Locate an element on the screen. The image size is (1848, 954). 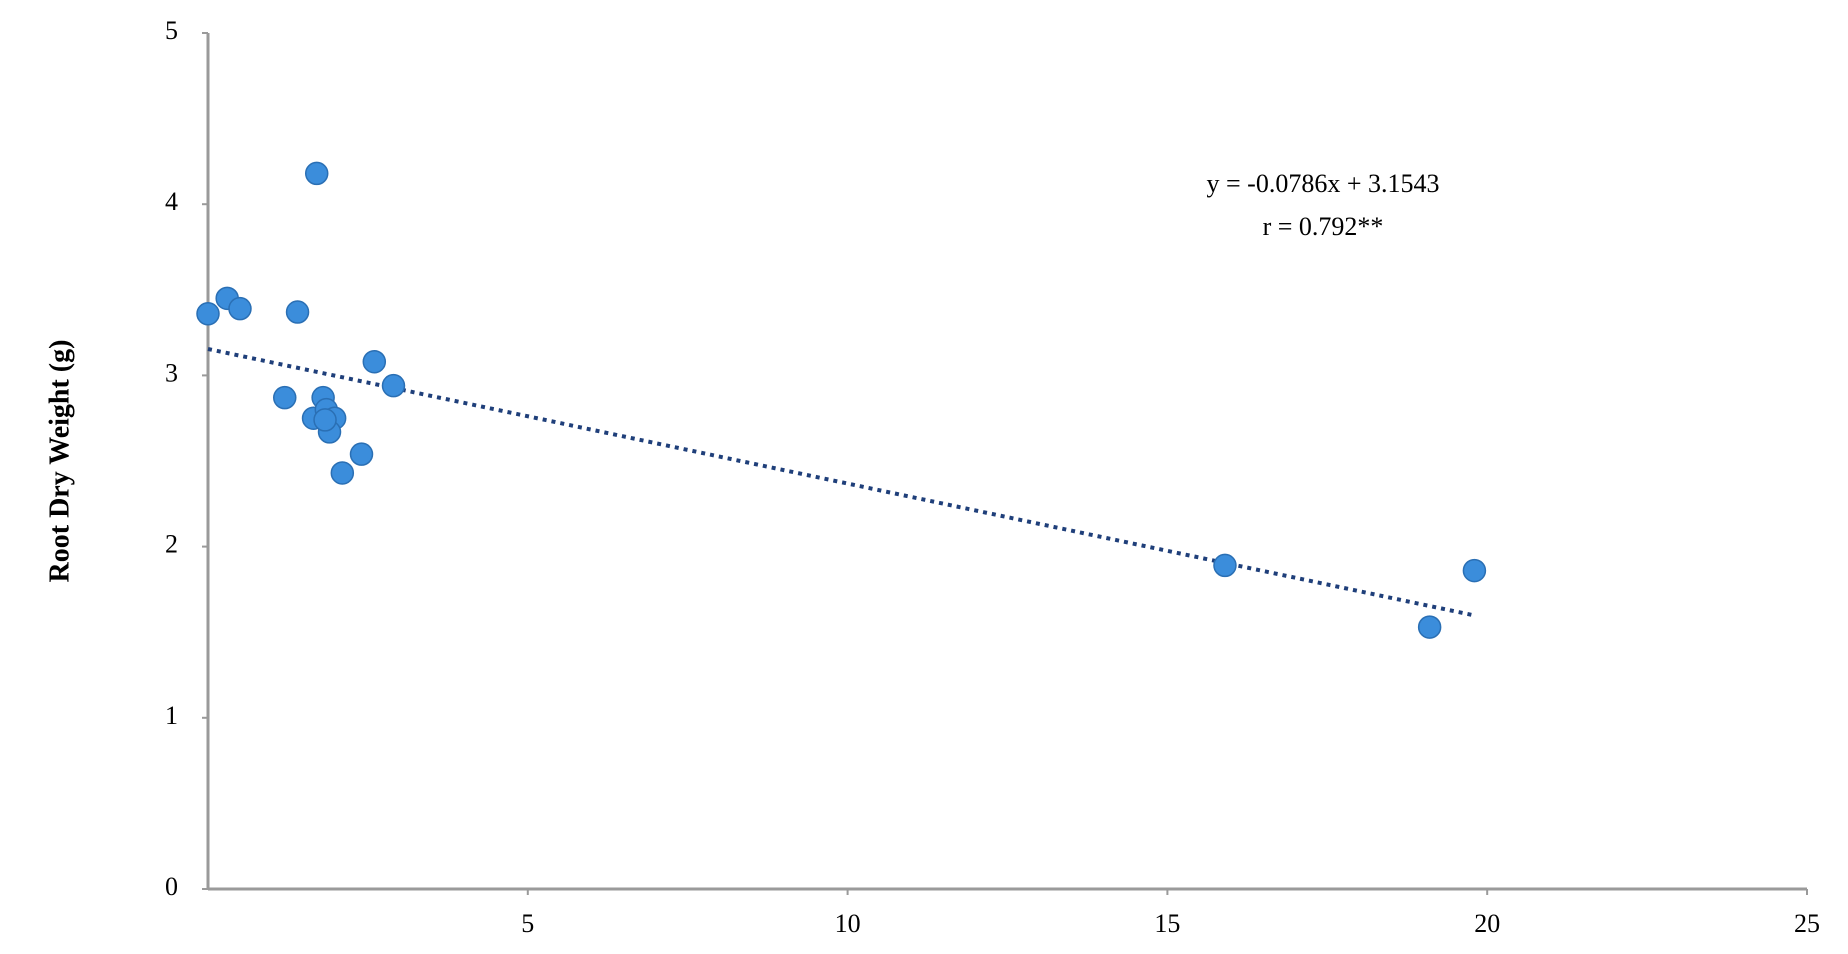
y-tick-label: 4 is located at coordinates (171, 201).